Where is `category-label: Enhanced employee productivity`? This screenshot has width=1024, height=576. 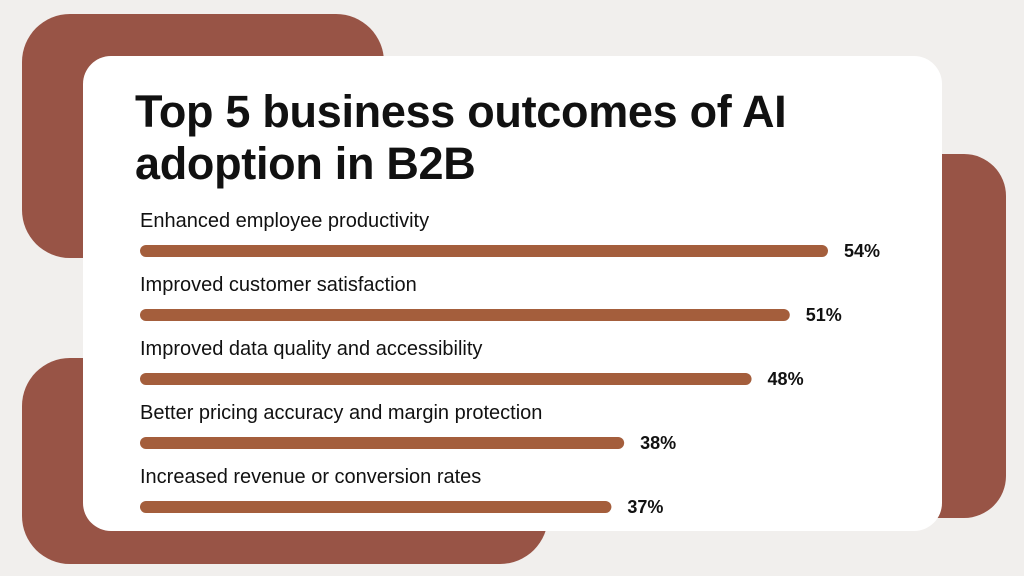 category-label: Enhanced employee productivity is located at coordinates (284, 221).